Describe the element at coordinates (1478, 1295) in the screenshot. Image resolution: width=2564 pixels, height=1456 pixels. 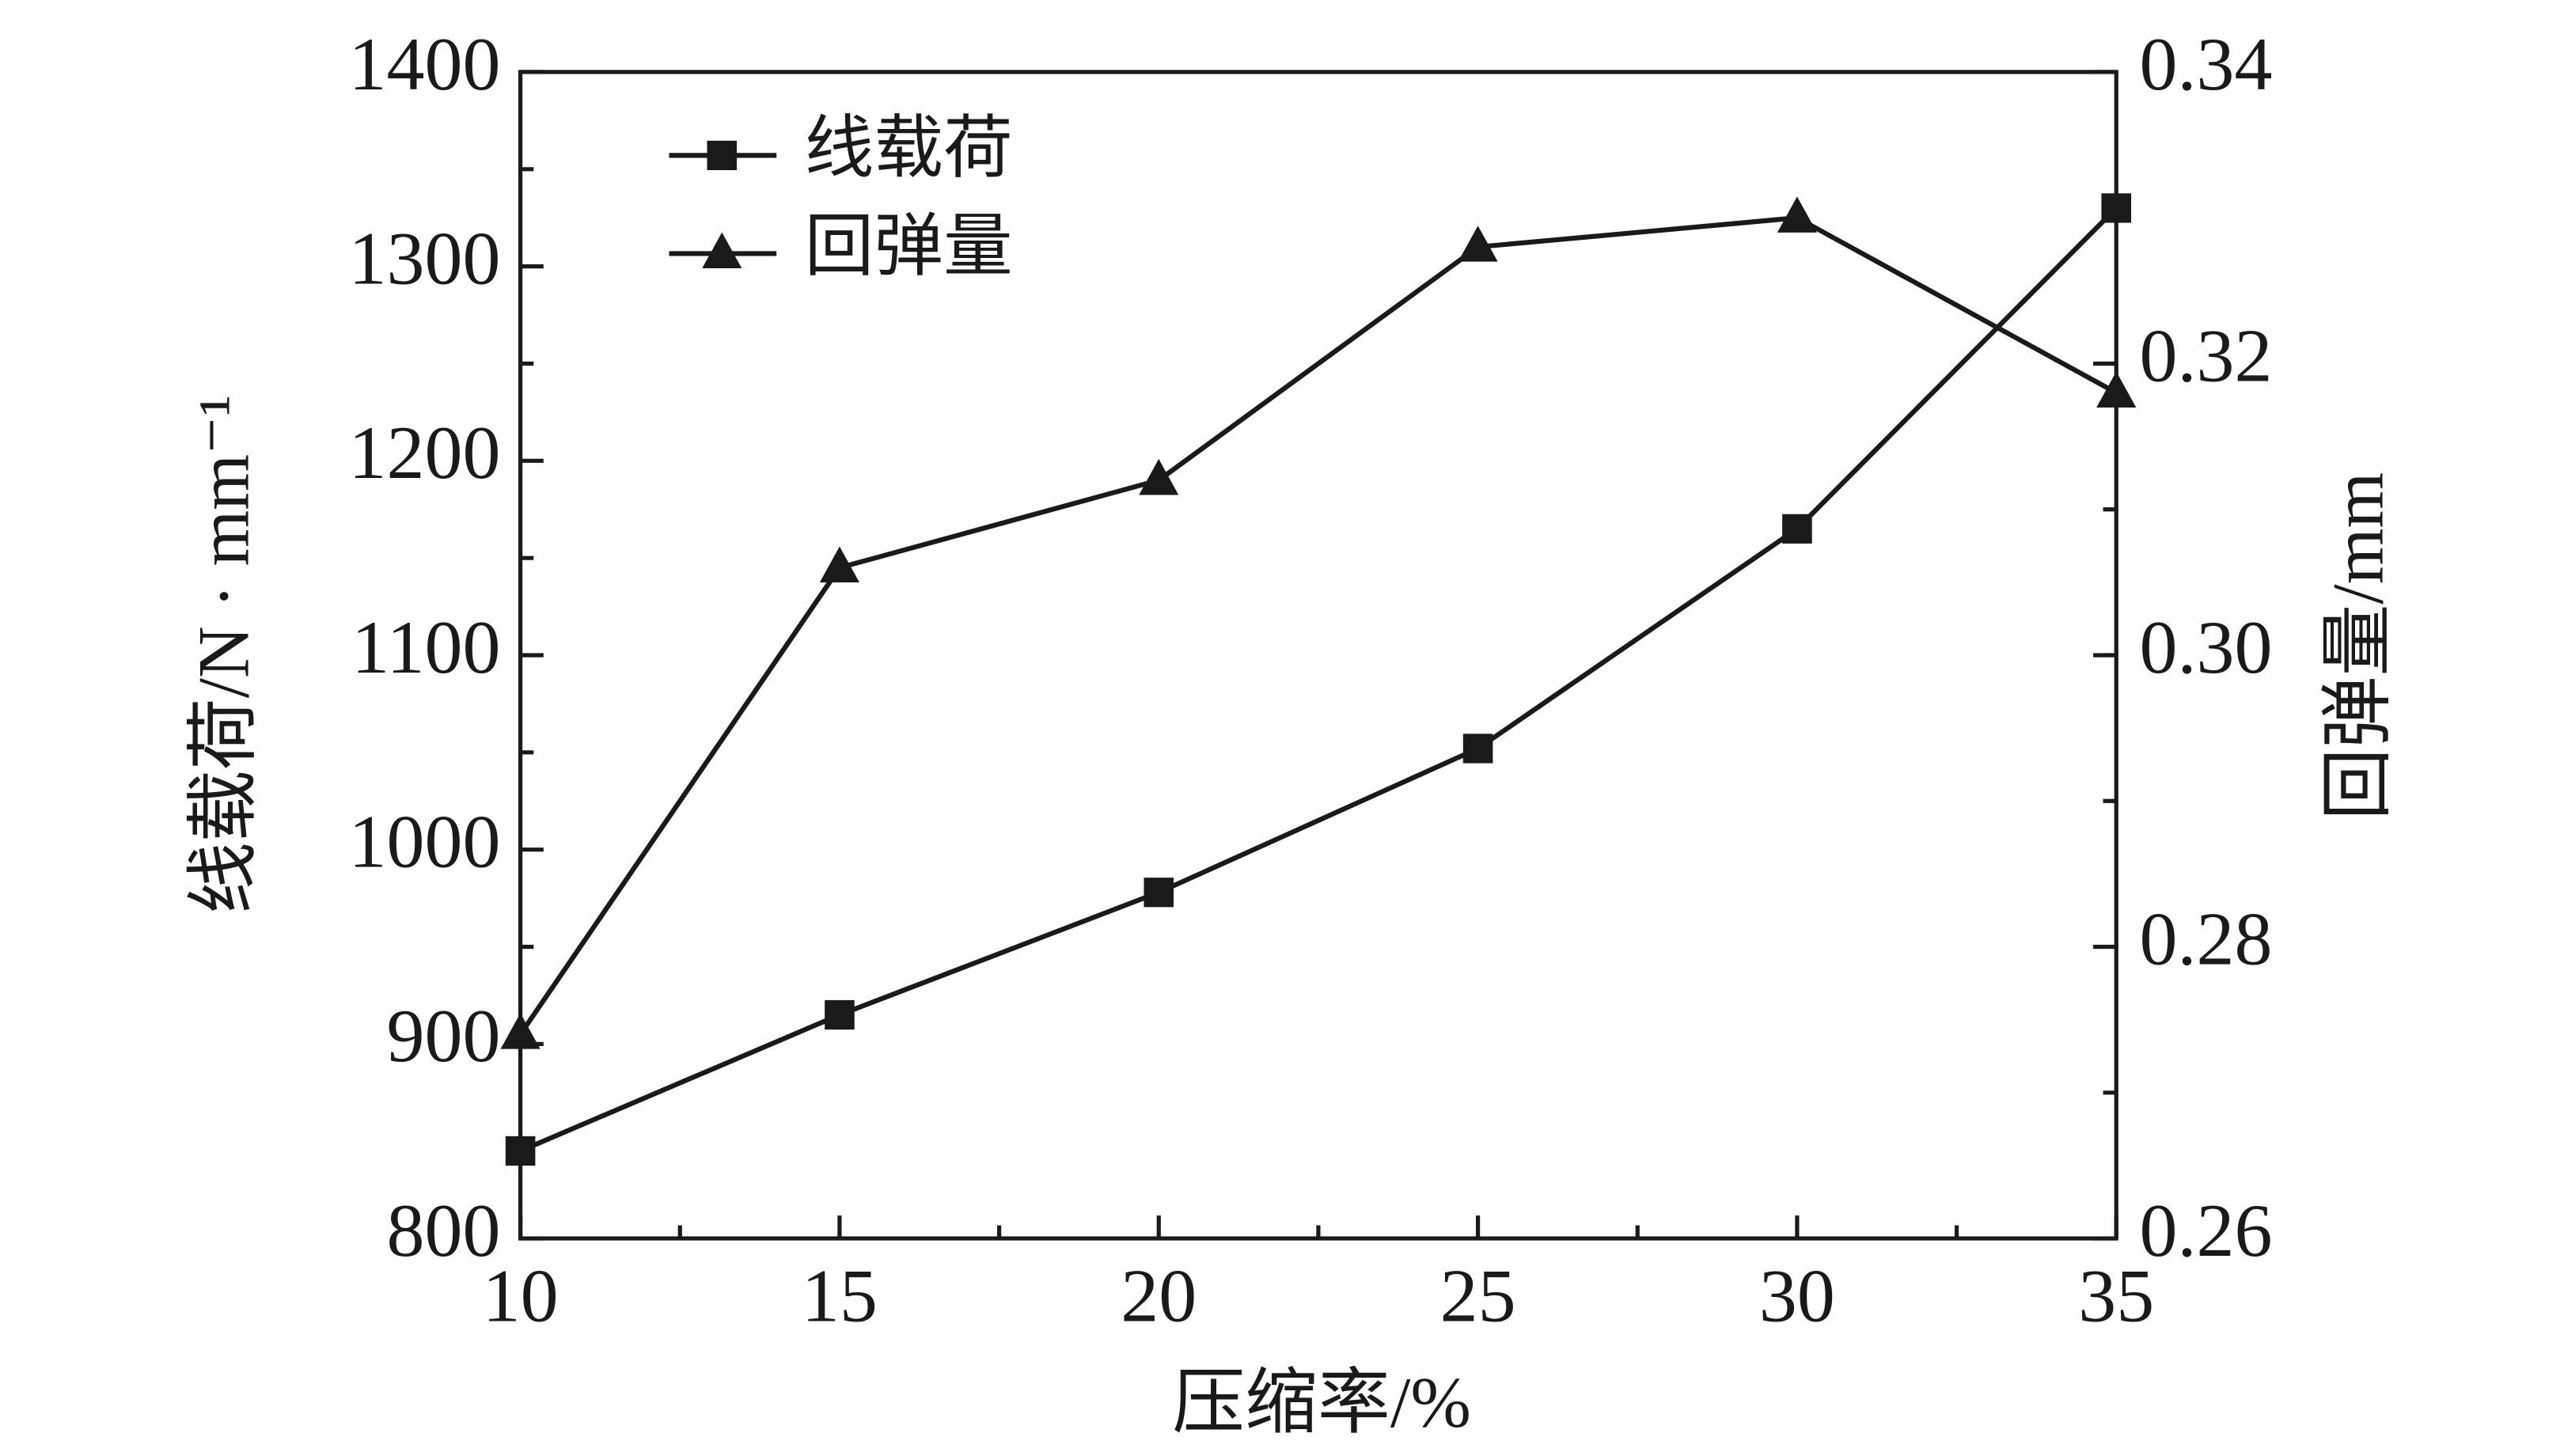
I see `x-tick-label: 25` at that location.